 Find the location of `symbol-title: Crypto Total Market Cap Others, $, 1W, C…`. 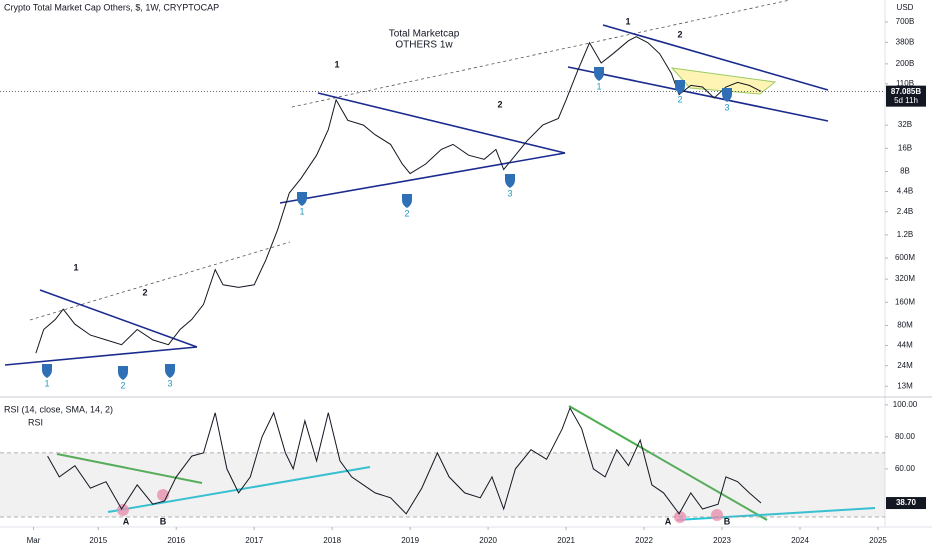

symbol-title: Crypto Total Market Cap Others, $, 1W, C… is located at coordinates (111, 7).